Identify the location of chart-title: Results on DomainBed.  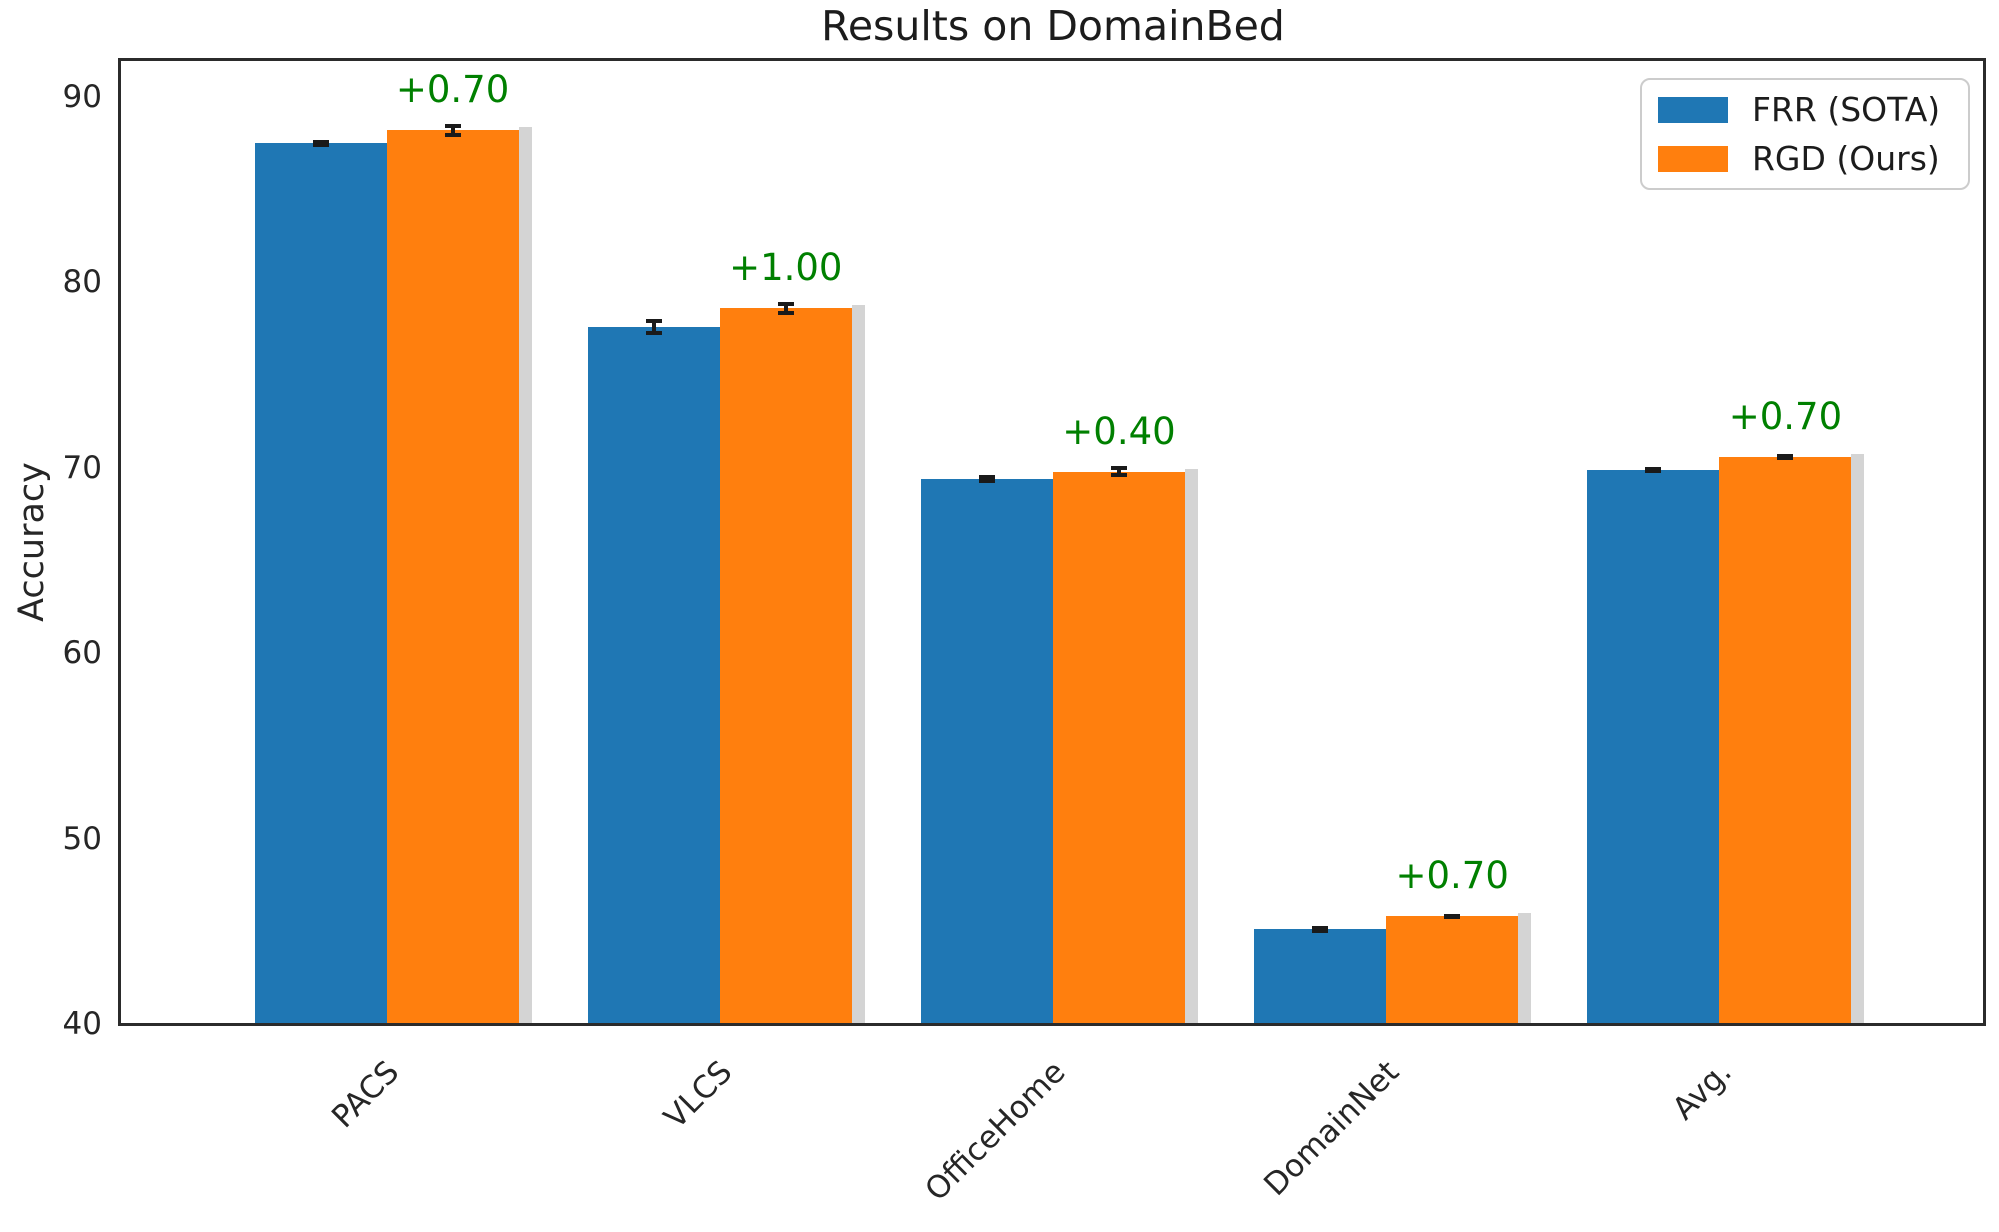
(1053, 26).